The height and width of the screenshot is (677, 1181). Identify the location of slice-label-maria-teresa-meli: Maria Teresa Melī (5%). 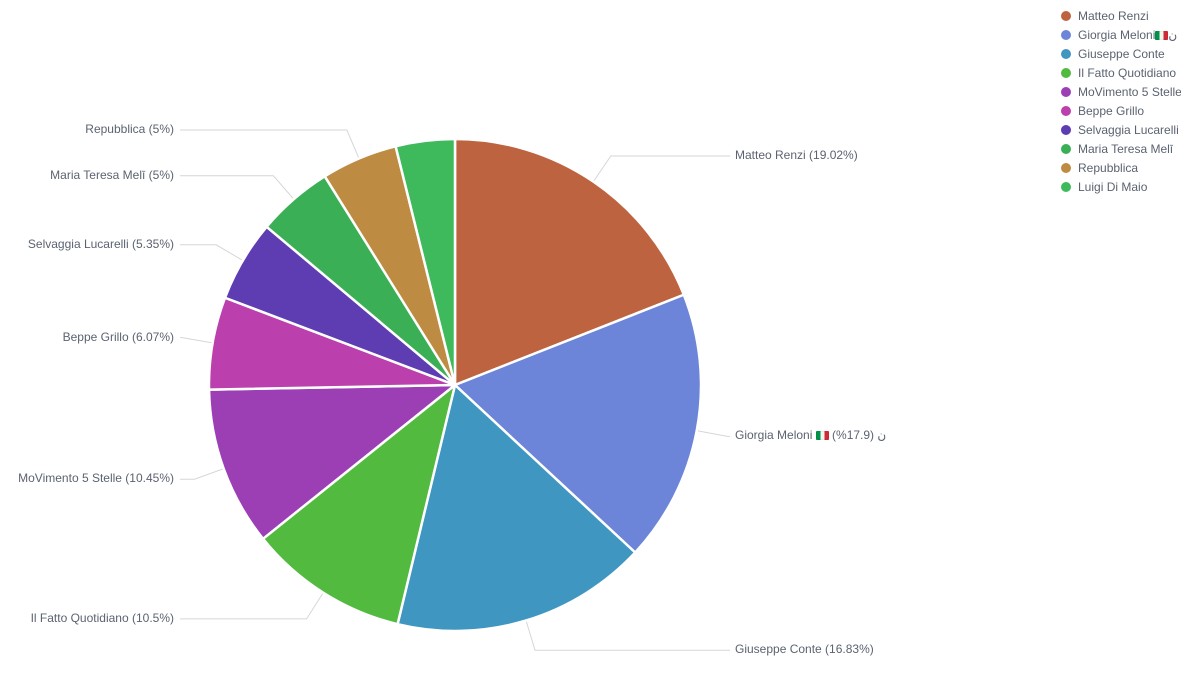
(112, 175).